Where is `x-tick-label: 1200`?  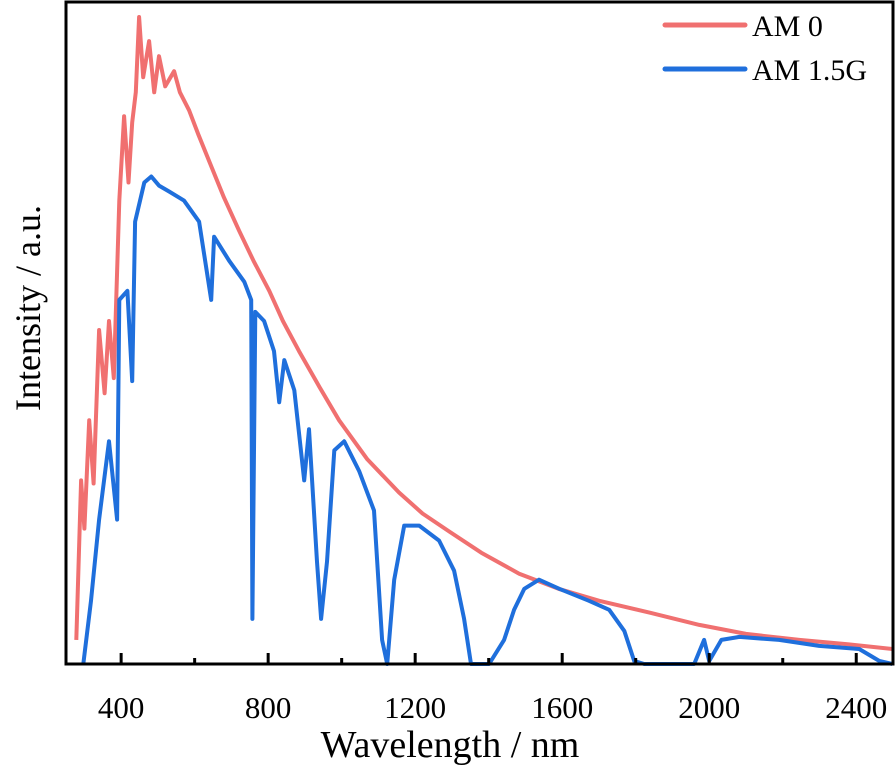
x-tick-label: 1200 is located at coordinates (415, 707).